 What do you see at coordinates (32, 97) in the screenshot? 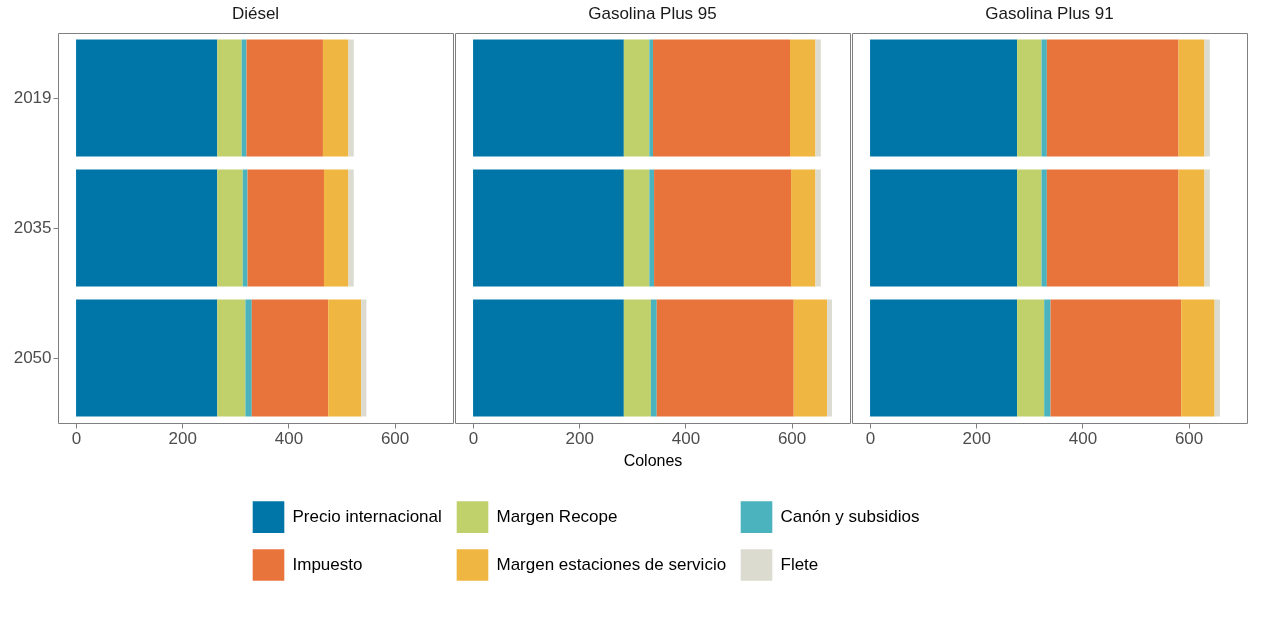
I see `y-tick-label: 2019` at bounding box center [32, 97].